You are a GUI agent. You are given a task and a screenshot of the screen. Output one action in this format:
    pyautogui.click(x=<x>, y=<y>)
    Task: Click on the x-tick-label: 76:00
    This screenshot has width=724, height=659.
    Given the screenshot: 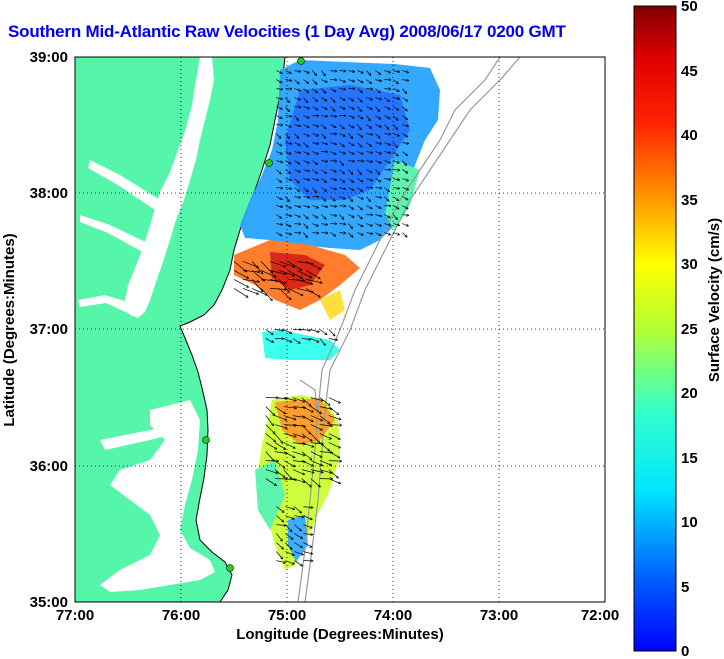 What is the action you would take?
    pyautogui.click(x=181, y=615)
    